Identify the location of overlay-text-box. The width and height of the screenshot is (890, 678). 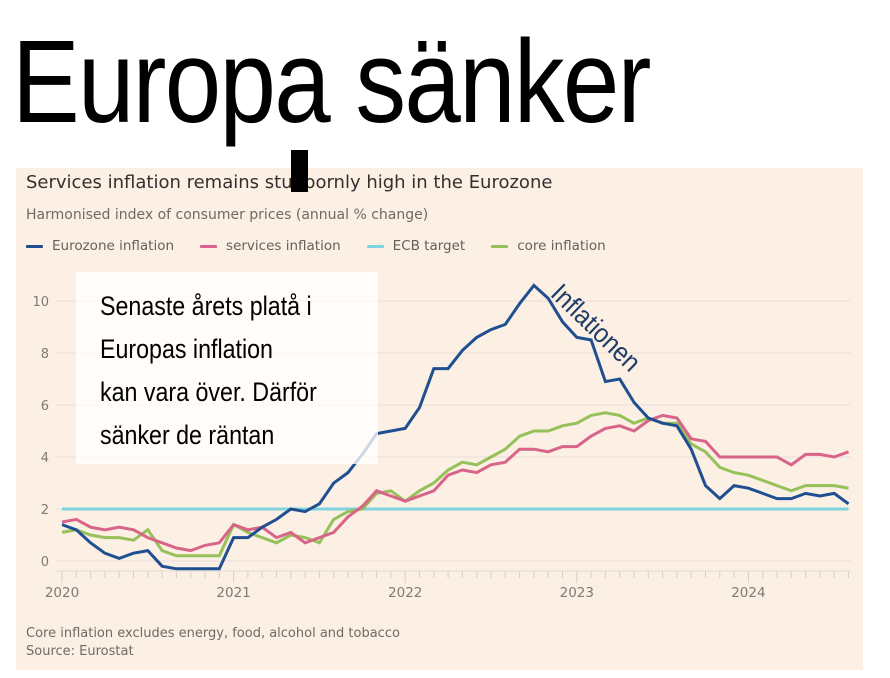
(227, 368).